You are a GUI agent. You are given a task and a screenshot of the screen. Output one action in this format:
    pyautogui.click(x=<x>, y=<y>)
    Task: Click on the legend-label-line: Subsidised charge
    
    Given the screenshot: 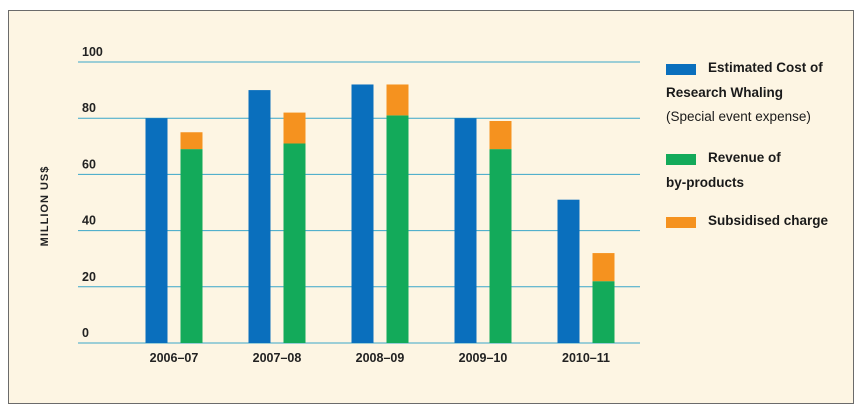 What is the action you would take?
    pyautogui.click(x=768, y=220)
    